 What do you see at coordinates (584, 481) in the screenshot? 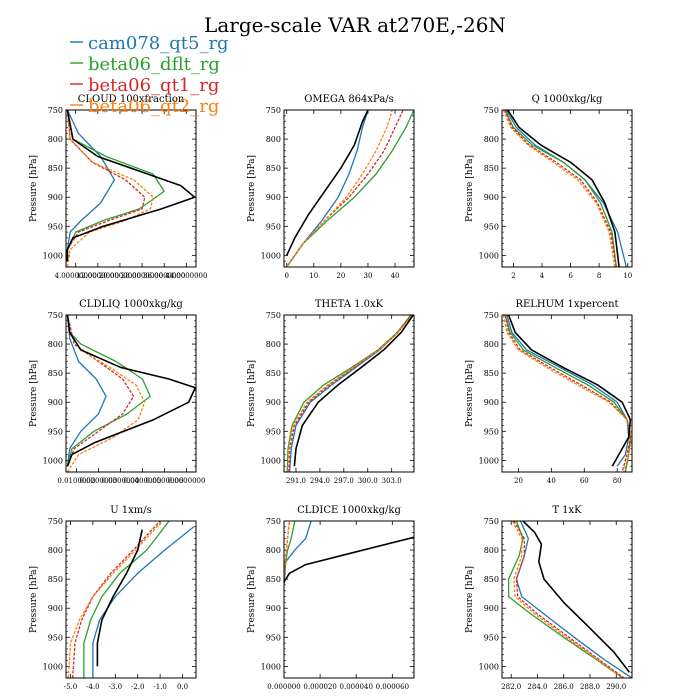
I see `x-tick-label: 60` at bounding box center [584, 481].